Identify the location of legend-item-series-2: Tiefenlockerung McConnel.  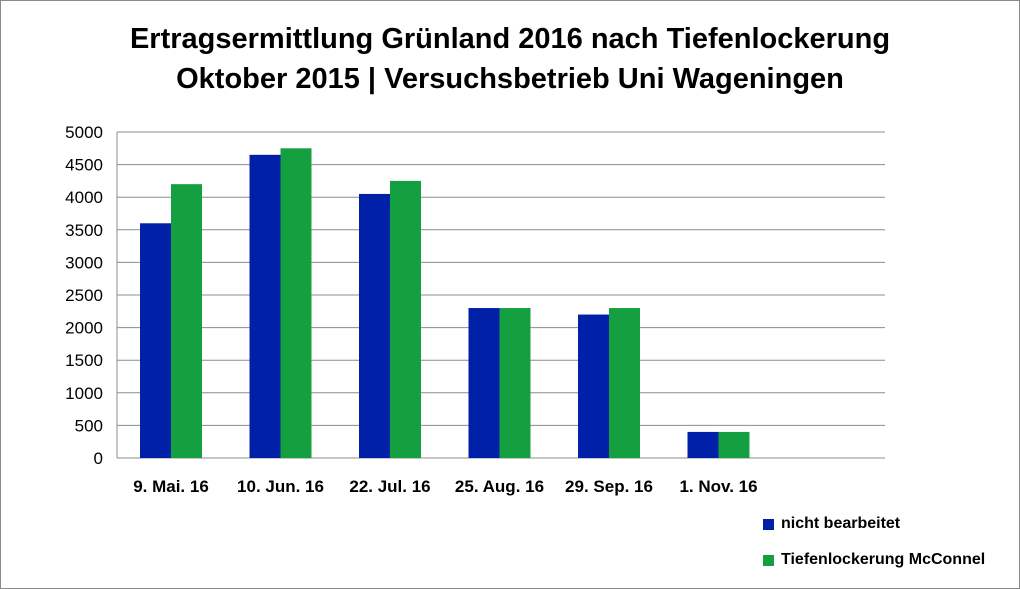
(874, 560).